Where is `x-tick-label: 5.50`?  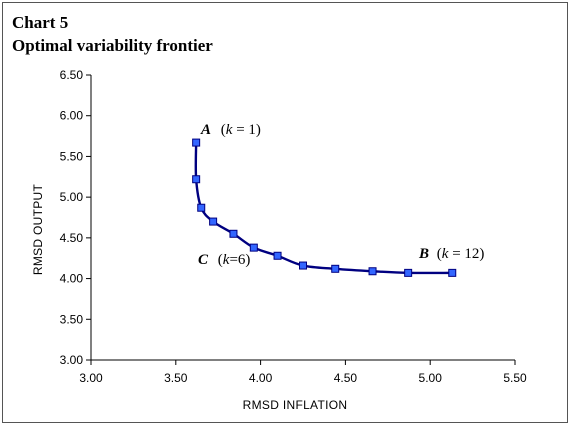 x-tick-label: 5.50 is located at coordinates (515, 378).